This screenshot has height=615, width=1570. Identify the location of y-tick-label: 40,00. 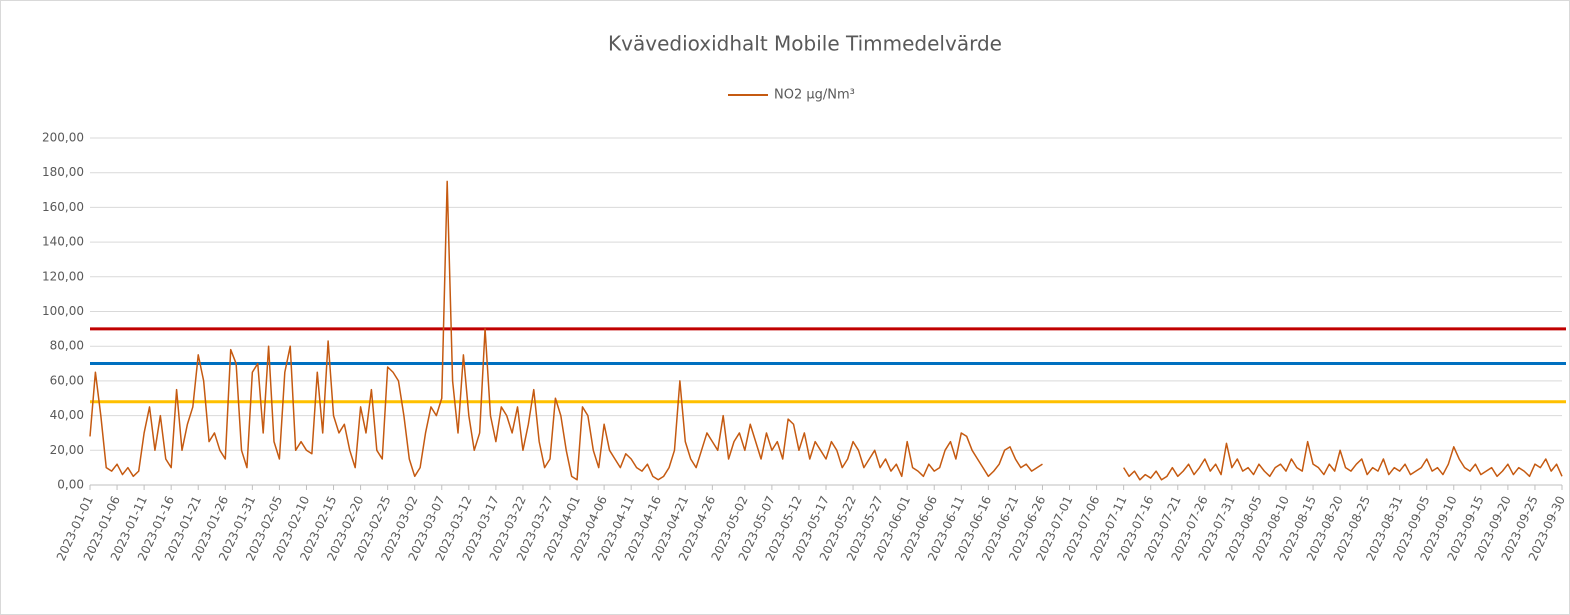
(67, 415).